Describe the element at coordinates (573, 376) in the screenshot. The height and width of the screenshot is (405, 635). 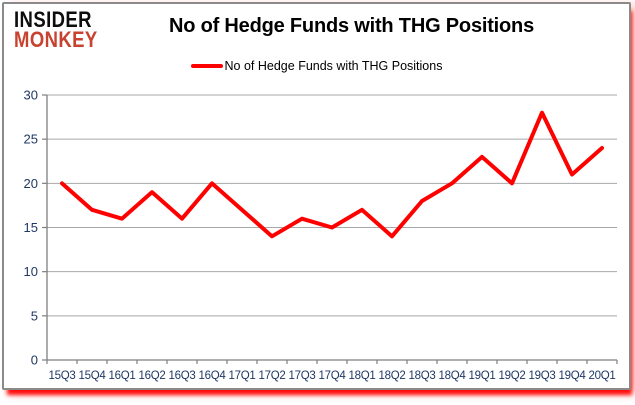
I see `x-axis-label: 19Q4` at that location.